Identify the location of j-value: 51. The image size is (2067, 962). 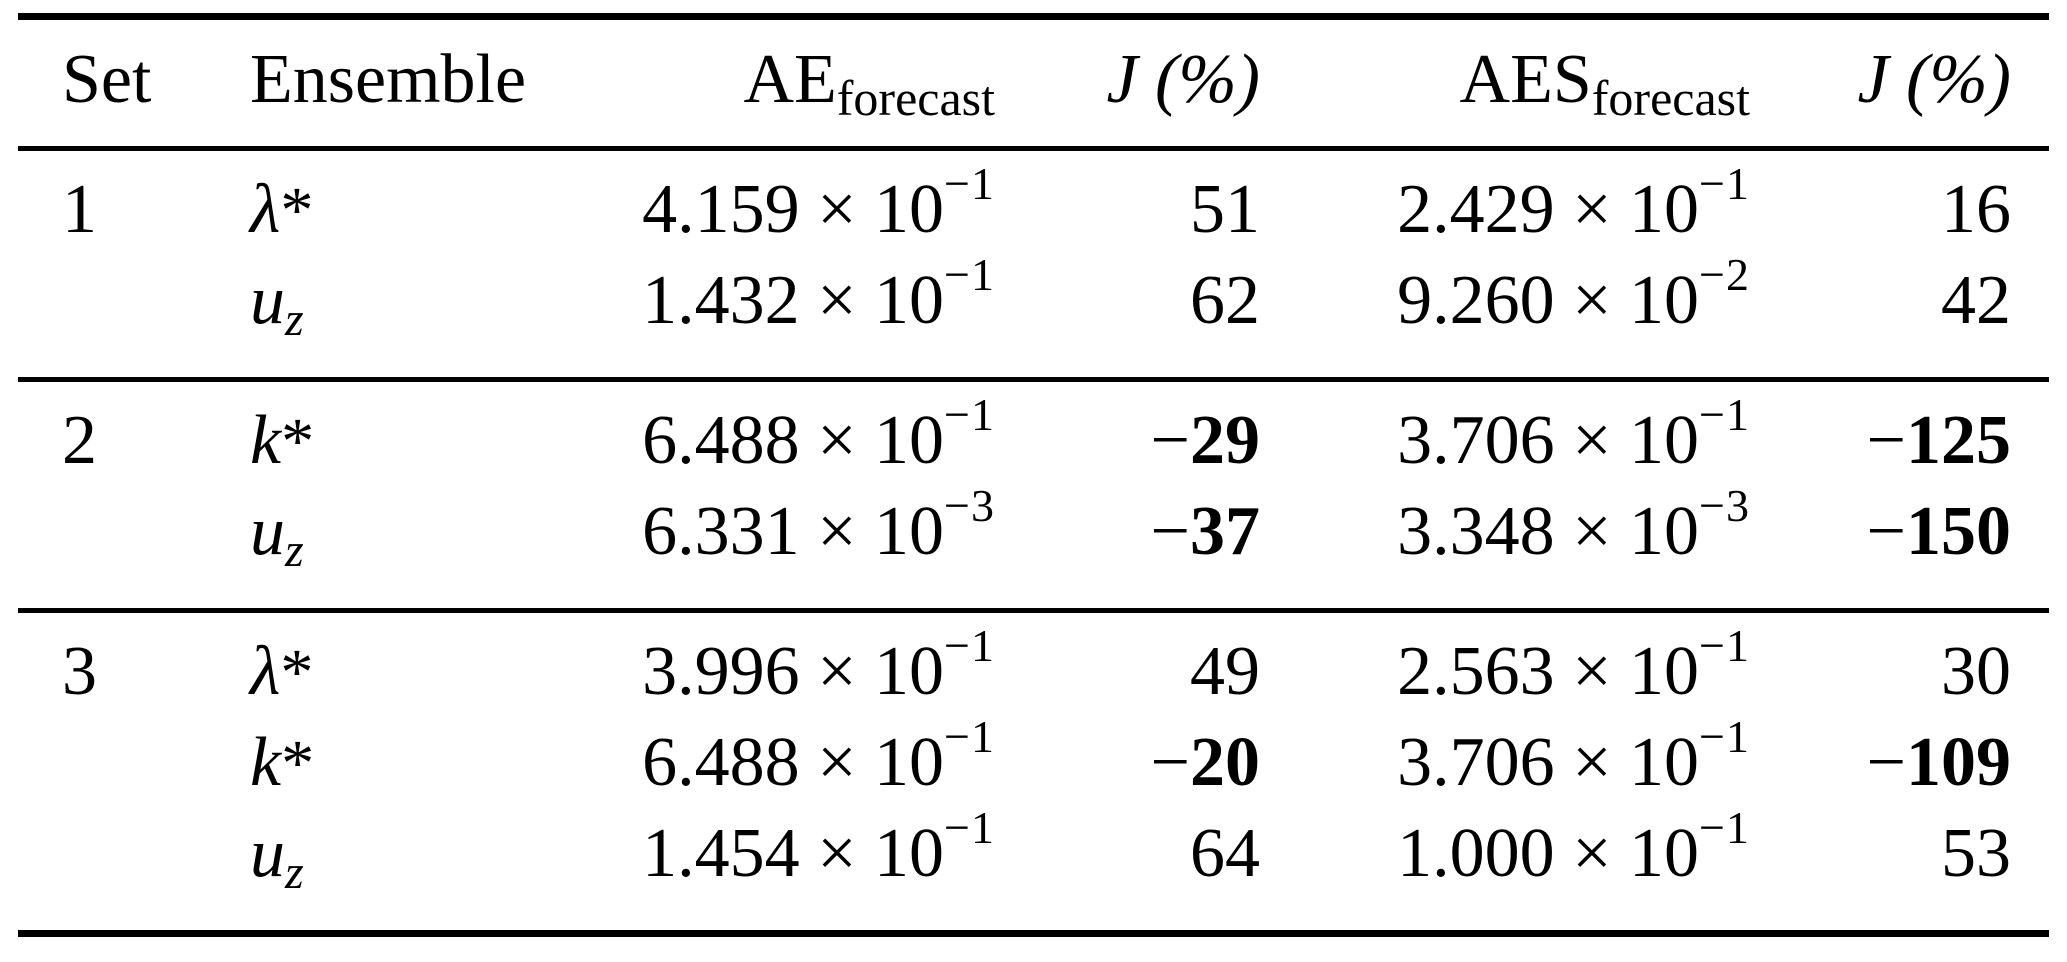
(1225, 209).